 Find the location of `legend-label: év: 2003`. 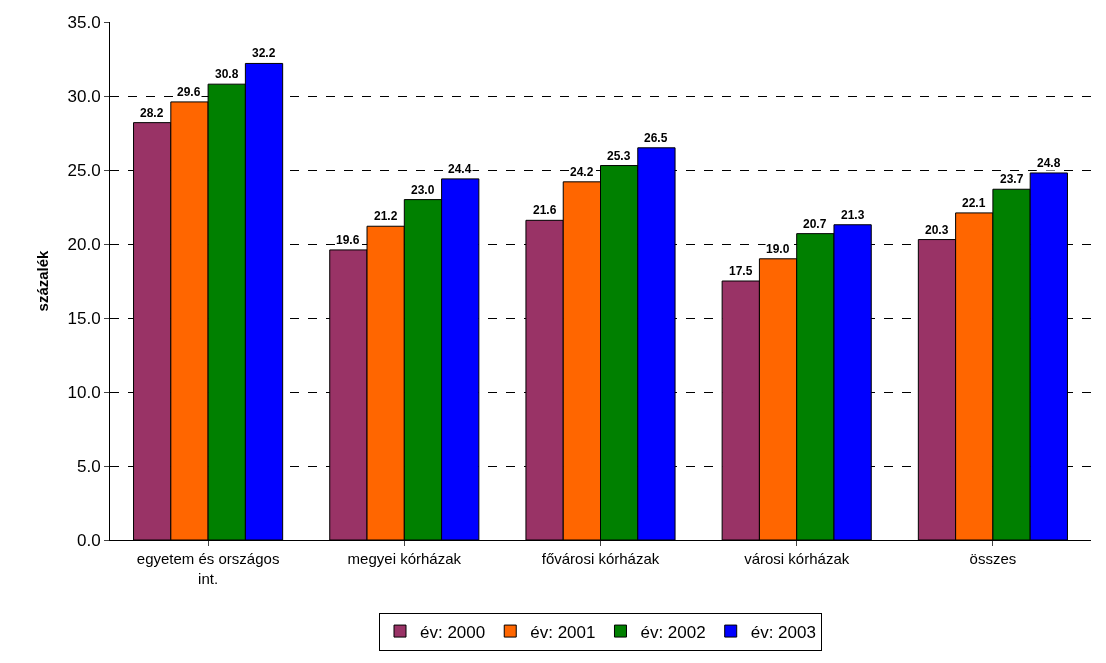

legend-label: év: 2003 is located at coordinates (783, 632).